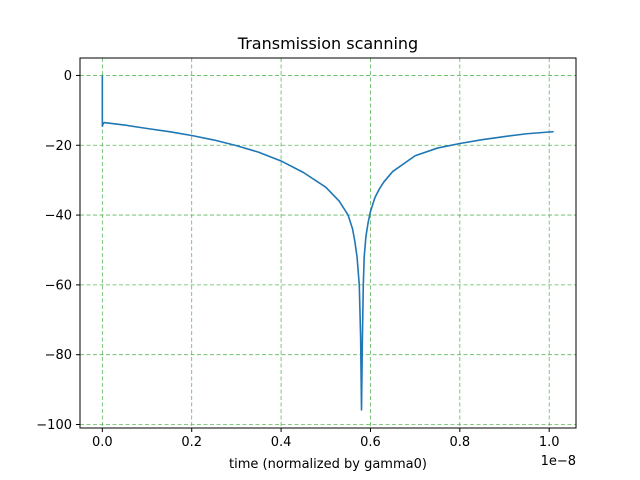 The width and height of the screenshot is (640, 480). I want to click on x-tick-label: 0.0, so click(102, 442).